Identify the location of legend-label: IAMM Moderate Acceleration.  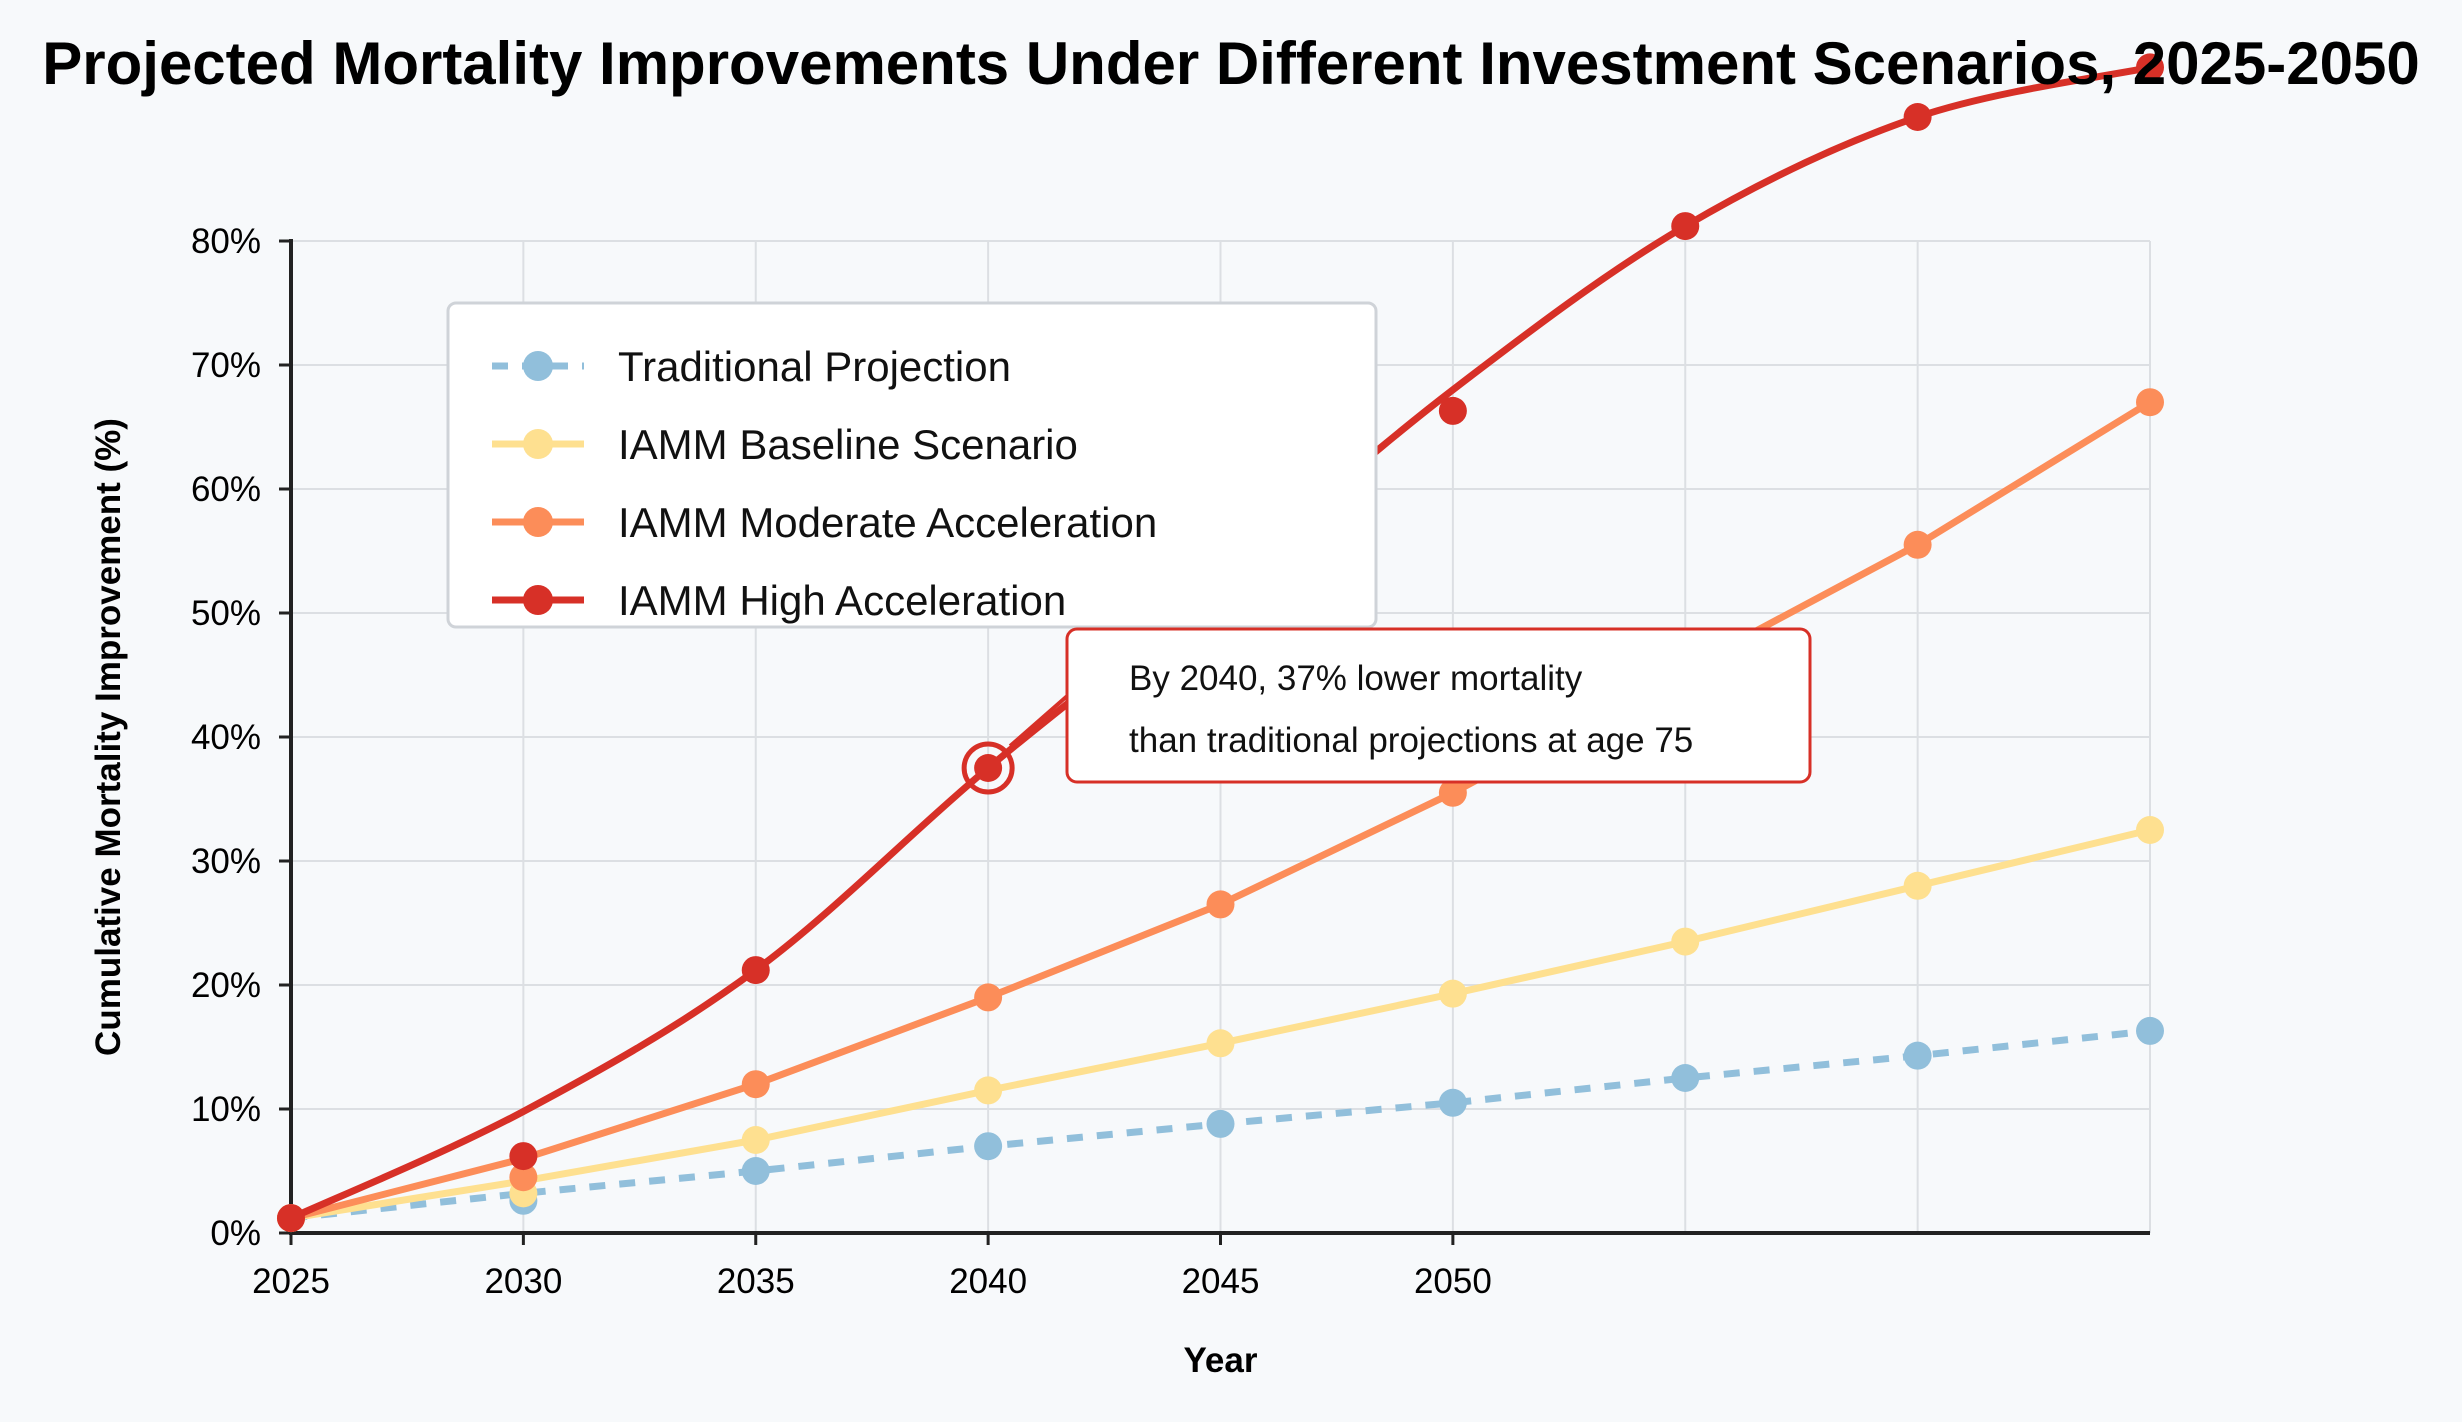
(887, 522).